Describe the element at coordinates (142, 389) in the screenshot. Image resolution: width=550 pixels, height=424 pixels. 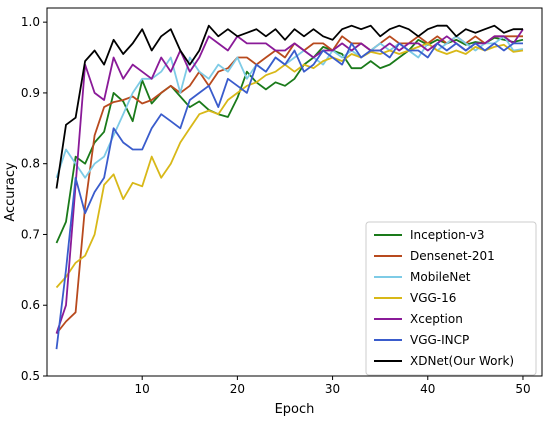
I see `x-tick-label: 10` at that location.